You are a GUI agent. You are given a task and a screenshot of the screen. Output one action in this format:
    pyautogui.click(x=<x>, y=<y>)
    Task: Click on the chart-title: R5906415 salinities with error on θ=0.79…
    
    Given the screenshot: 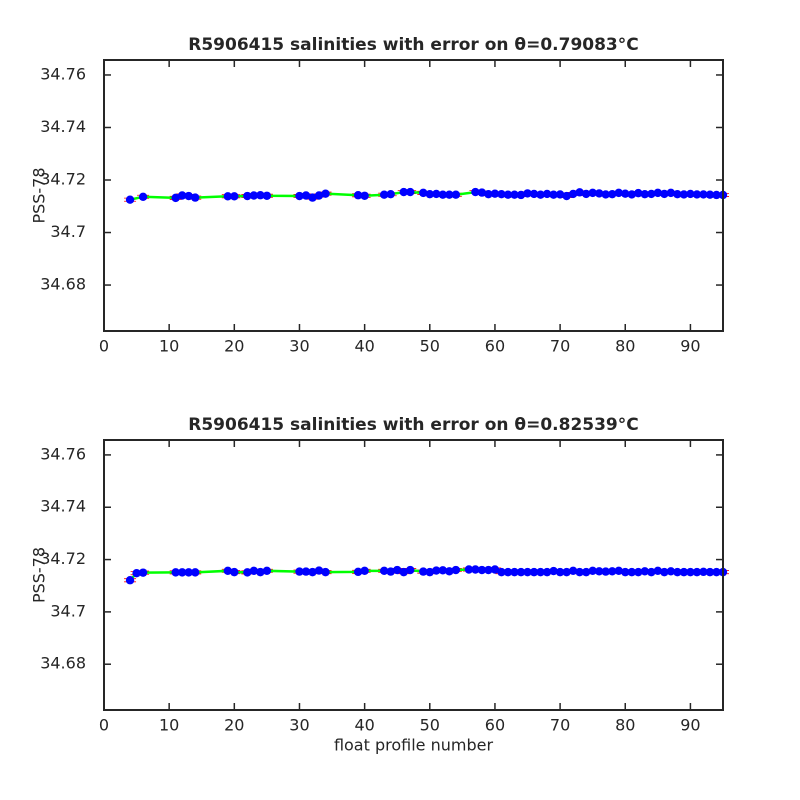 What is the action you would take?
    pyautogui.click(x=413, y=45)
    